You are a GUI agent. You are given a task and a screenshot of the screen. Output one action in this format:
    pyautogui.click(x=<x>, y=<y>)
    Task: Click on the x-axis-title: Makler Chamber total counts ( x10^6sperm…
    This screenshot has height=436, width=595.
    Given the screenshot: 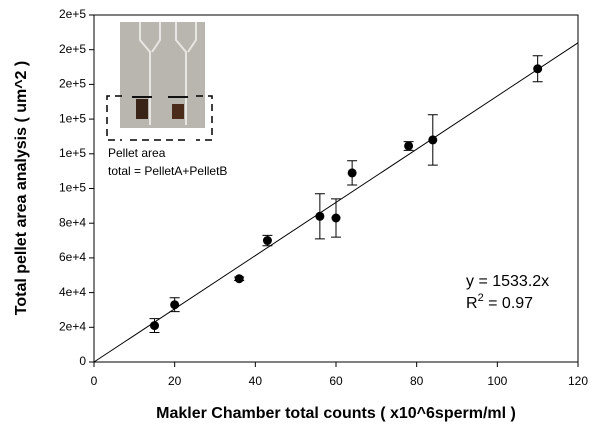 What is the action you would take?
    pyautogui.click(x=336, y=413)
    